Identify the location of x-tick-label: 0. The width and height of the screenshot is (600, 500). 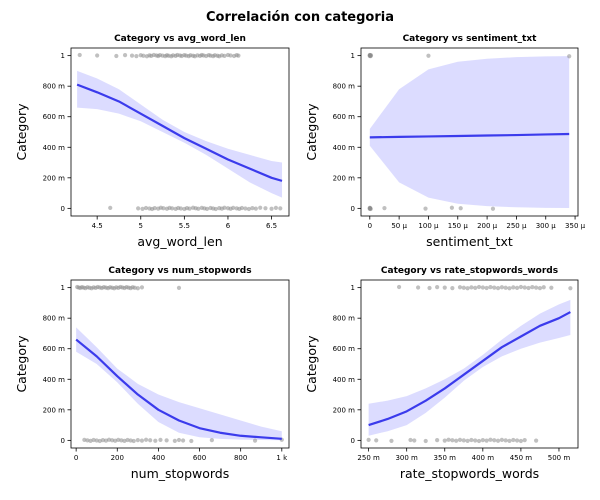
(76, 458).